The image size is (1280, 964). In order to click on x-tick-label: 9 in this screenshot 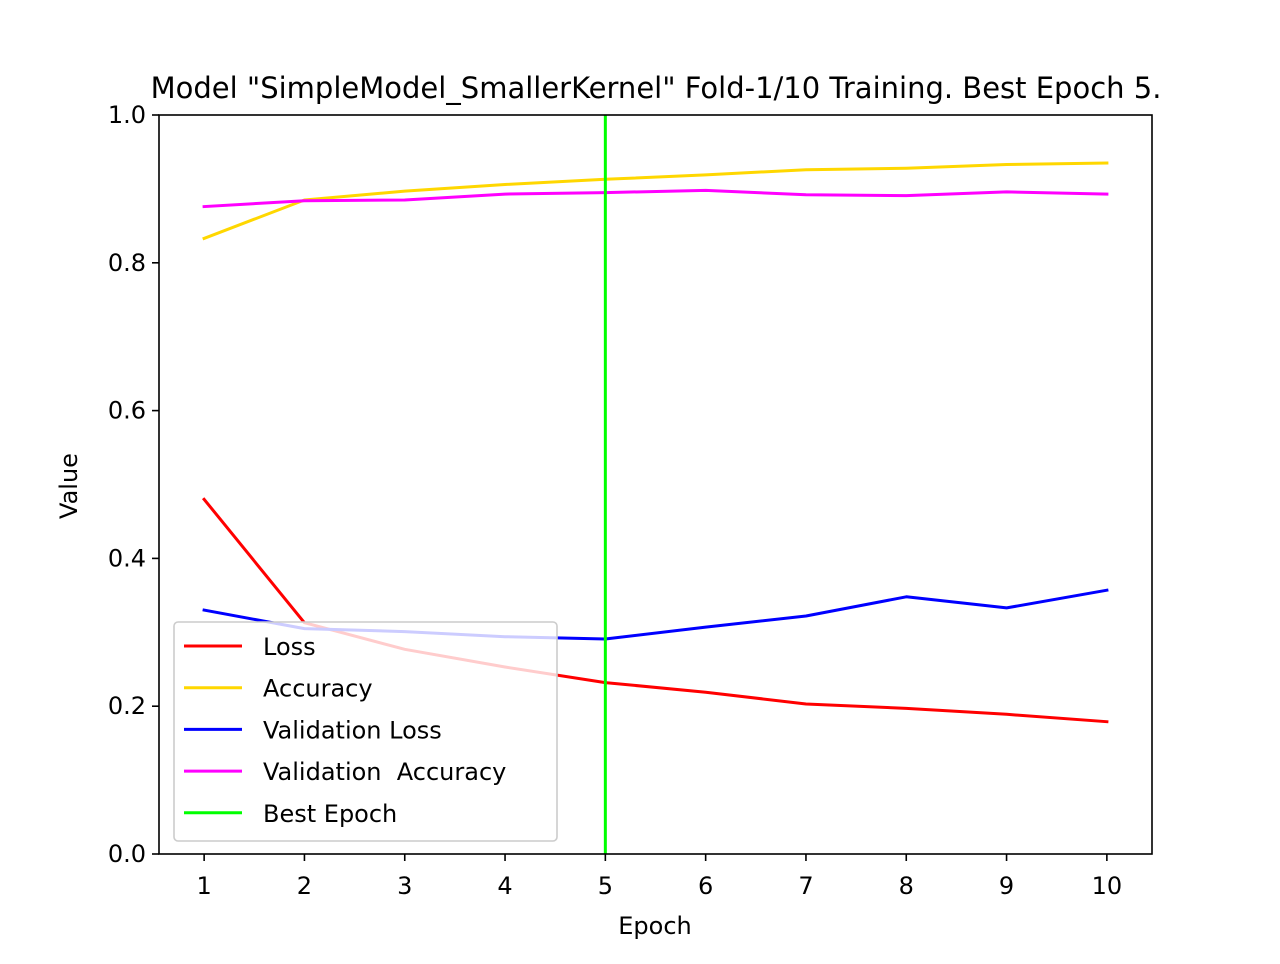, I will do `click(1006, 886)`.